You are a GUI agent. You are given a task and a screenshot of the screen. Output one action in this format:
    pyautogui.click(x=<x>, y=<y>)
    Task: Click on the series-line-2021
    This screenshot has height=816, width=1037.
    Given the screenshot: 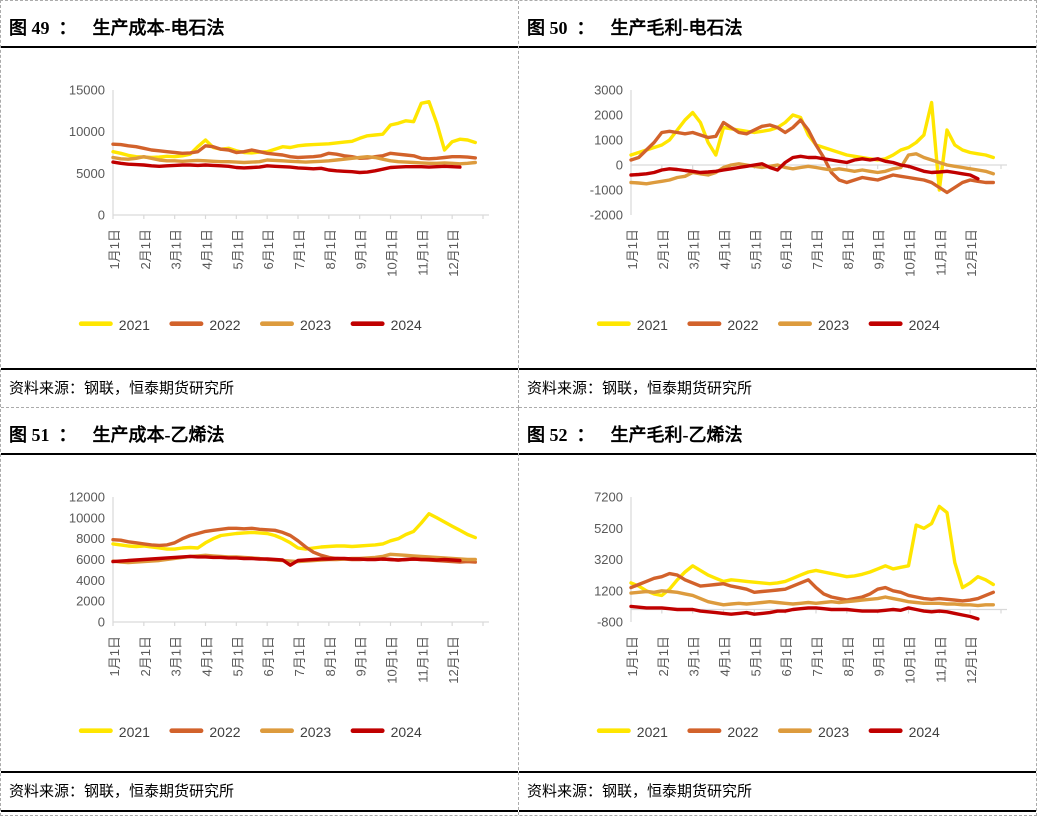 What is the action you would take?
    pyautogui.click(x=812, y=551)
    